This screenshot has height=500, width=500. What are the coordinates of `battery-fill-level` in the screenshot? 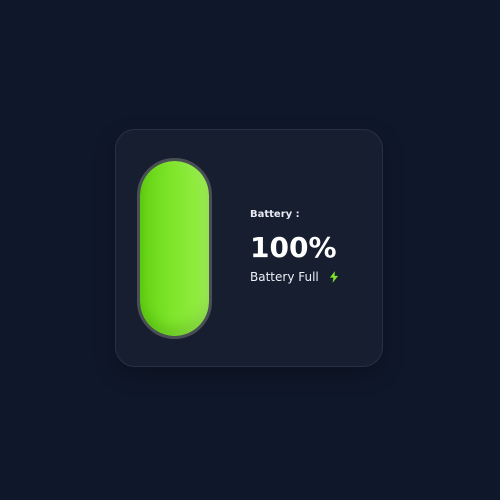 It's located at (174, 248).